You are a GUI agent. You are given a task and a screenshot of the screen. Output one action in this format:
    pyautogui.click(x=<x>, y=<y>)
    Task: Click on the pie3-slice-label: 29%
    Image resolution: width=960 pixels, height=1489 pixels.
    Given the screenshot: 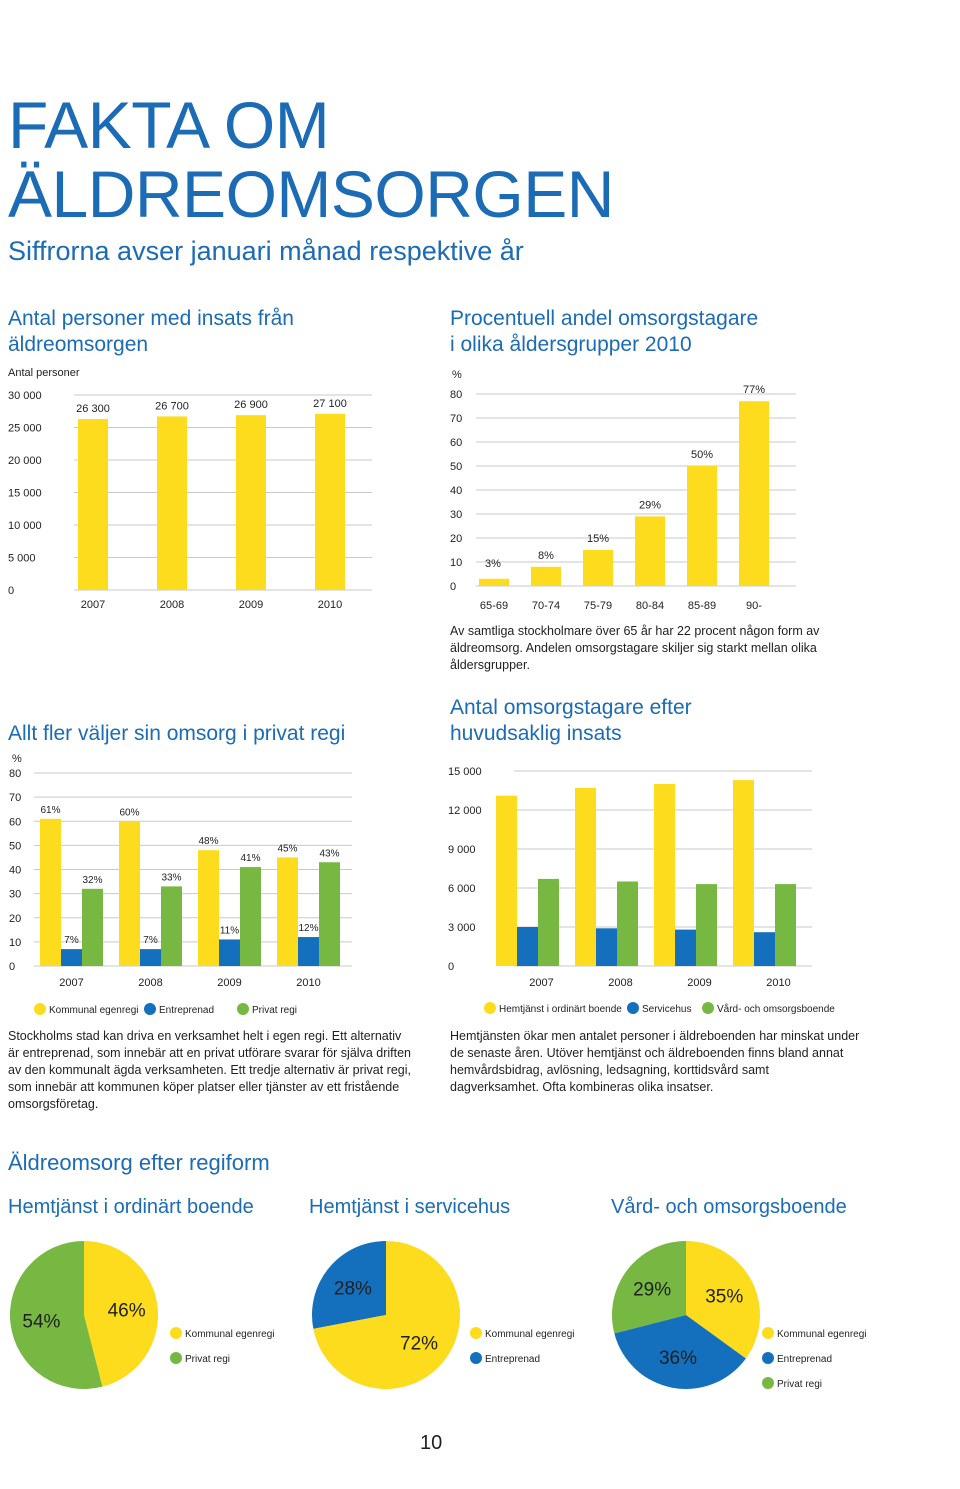 What is the action you would take?
    pyautogui.click(x=652, y=1290)
    